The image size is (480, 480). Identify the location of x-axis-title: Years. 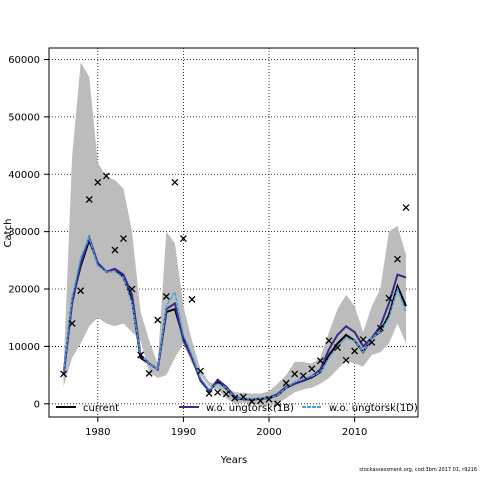
(233, 460).